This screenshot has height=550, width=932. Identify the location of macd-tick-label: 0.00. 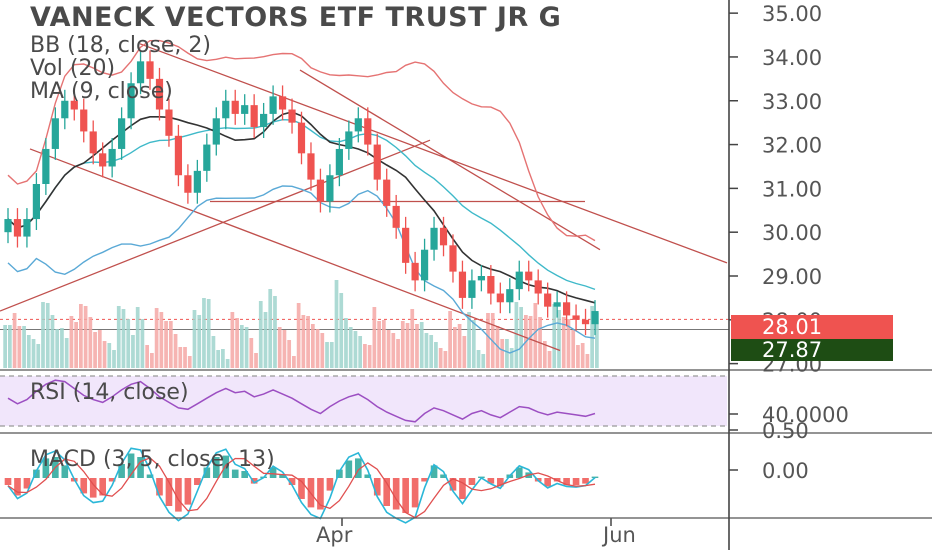
(785, 471).